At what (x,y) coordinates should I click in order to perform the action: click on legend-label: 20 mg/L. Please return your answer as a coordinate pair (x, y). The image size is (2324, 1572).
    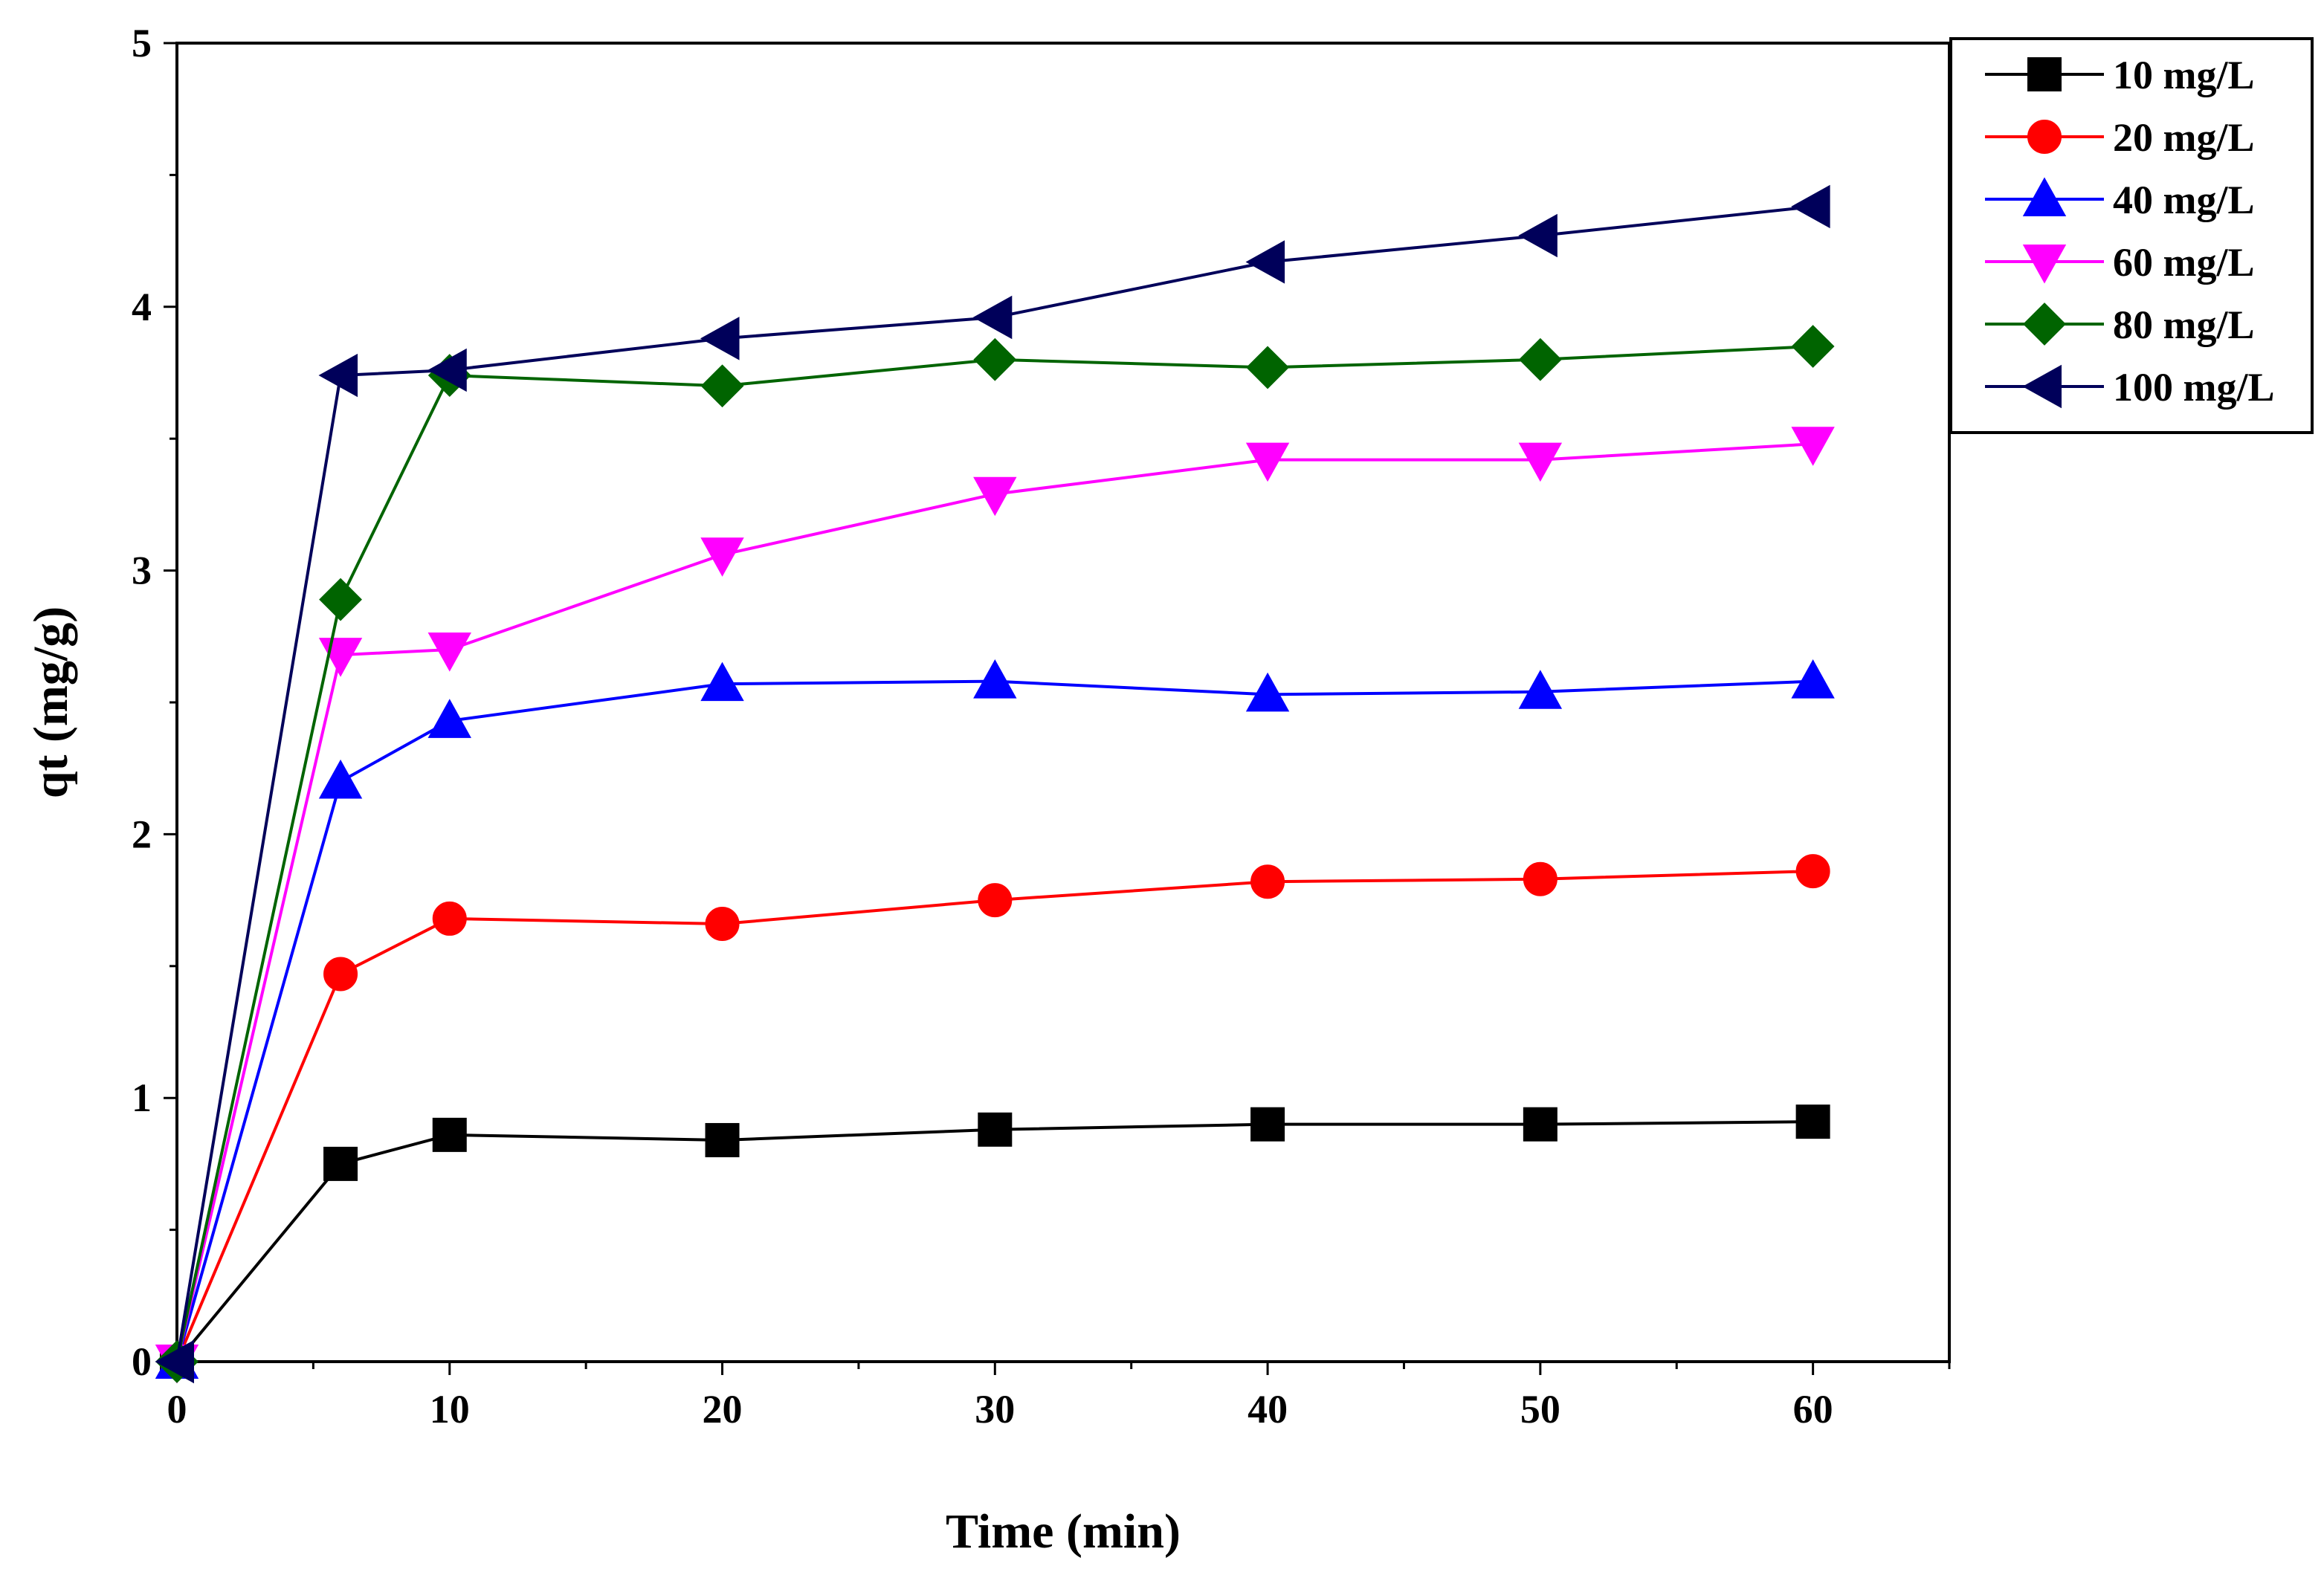
    Looking at the image, I should click on (2184, 137).